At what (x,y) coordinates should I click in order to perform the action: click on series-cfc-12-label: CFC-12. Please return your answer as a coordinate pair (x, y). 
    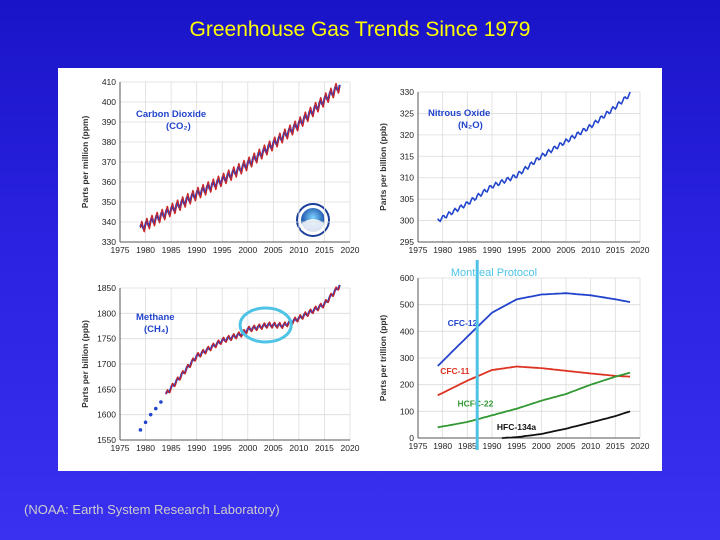
    Looking at the image, I should click on (463, 323).